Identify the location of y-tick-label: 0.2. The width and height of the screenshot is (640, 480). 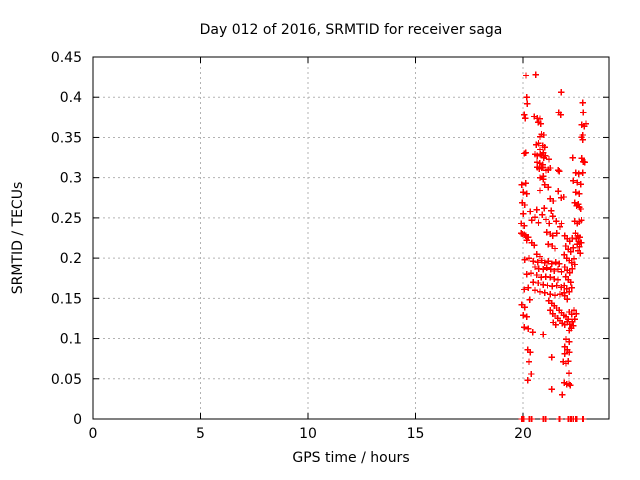
(71, 259).